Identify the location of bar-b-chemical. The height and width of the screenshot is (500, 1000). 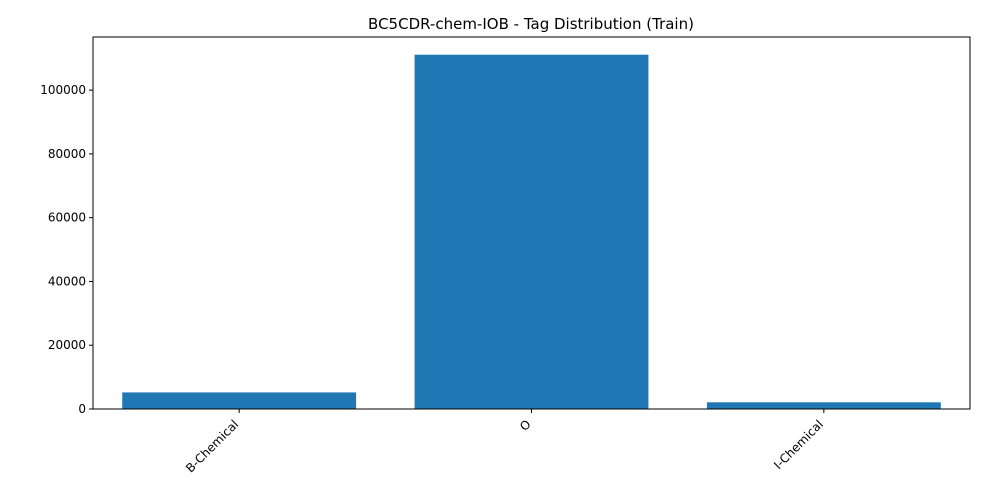
(239, 400).